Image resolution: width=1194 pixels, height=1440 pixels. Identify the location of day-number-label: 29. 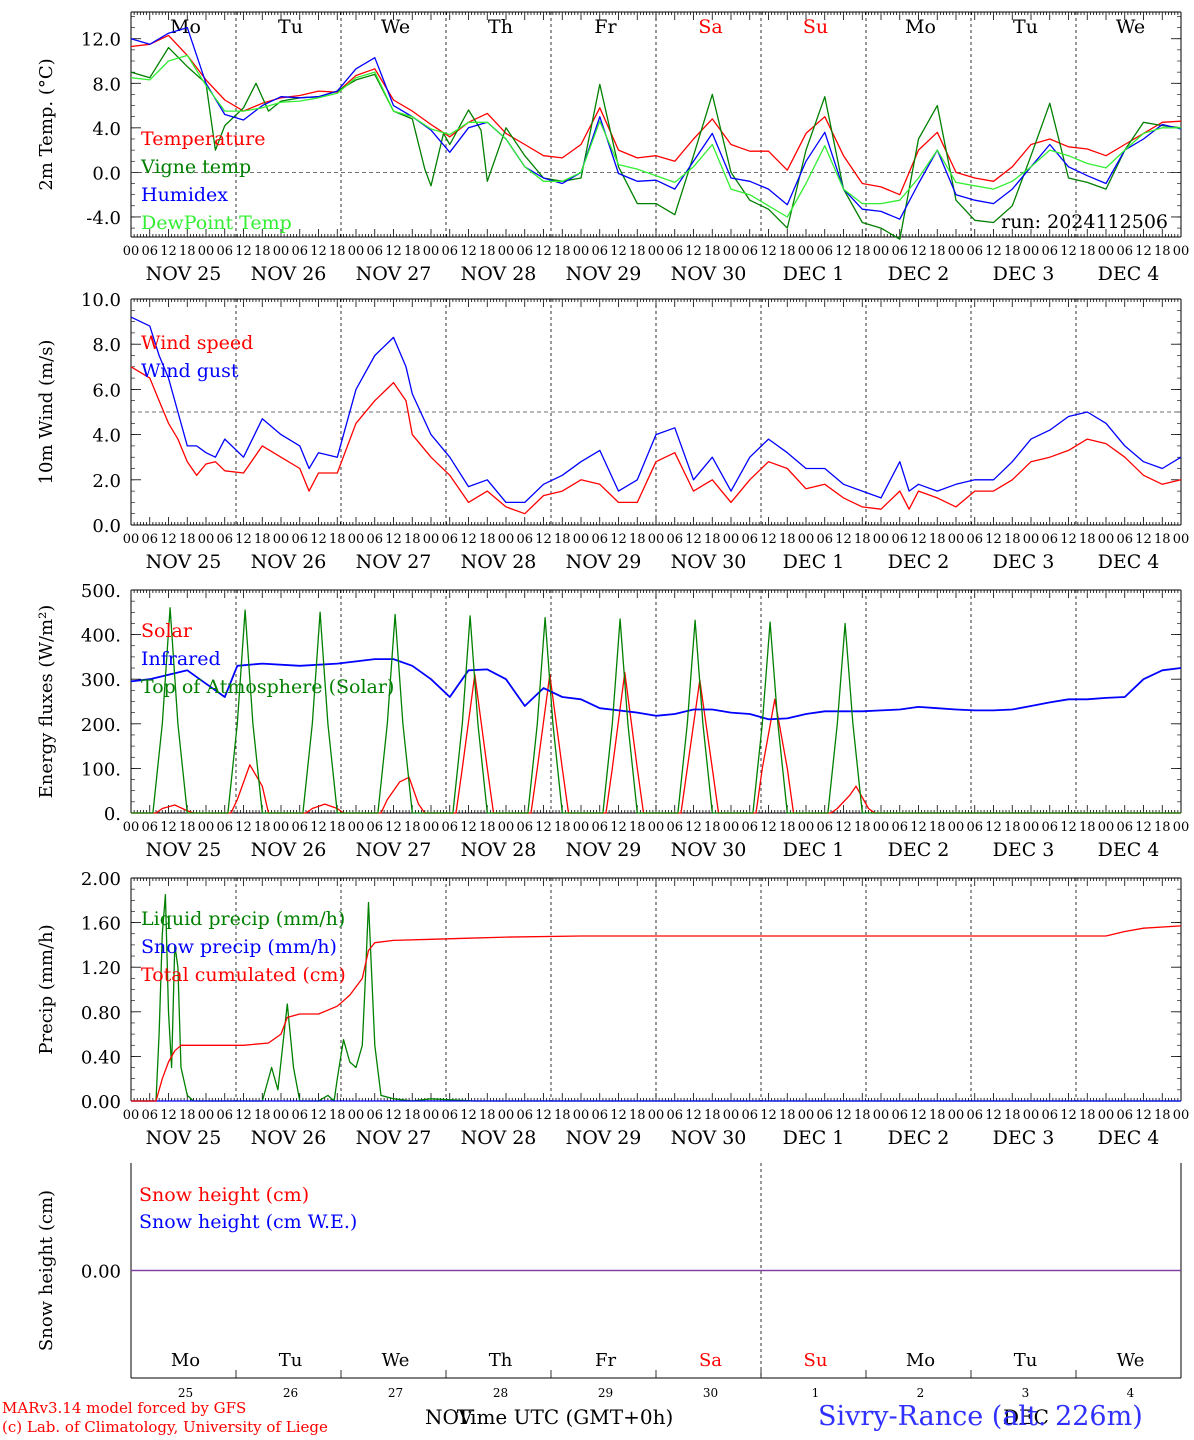
(605, 1393).